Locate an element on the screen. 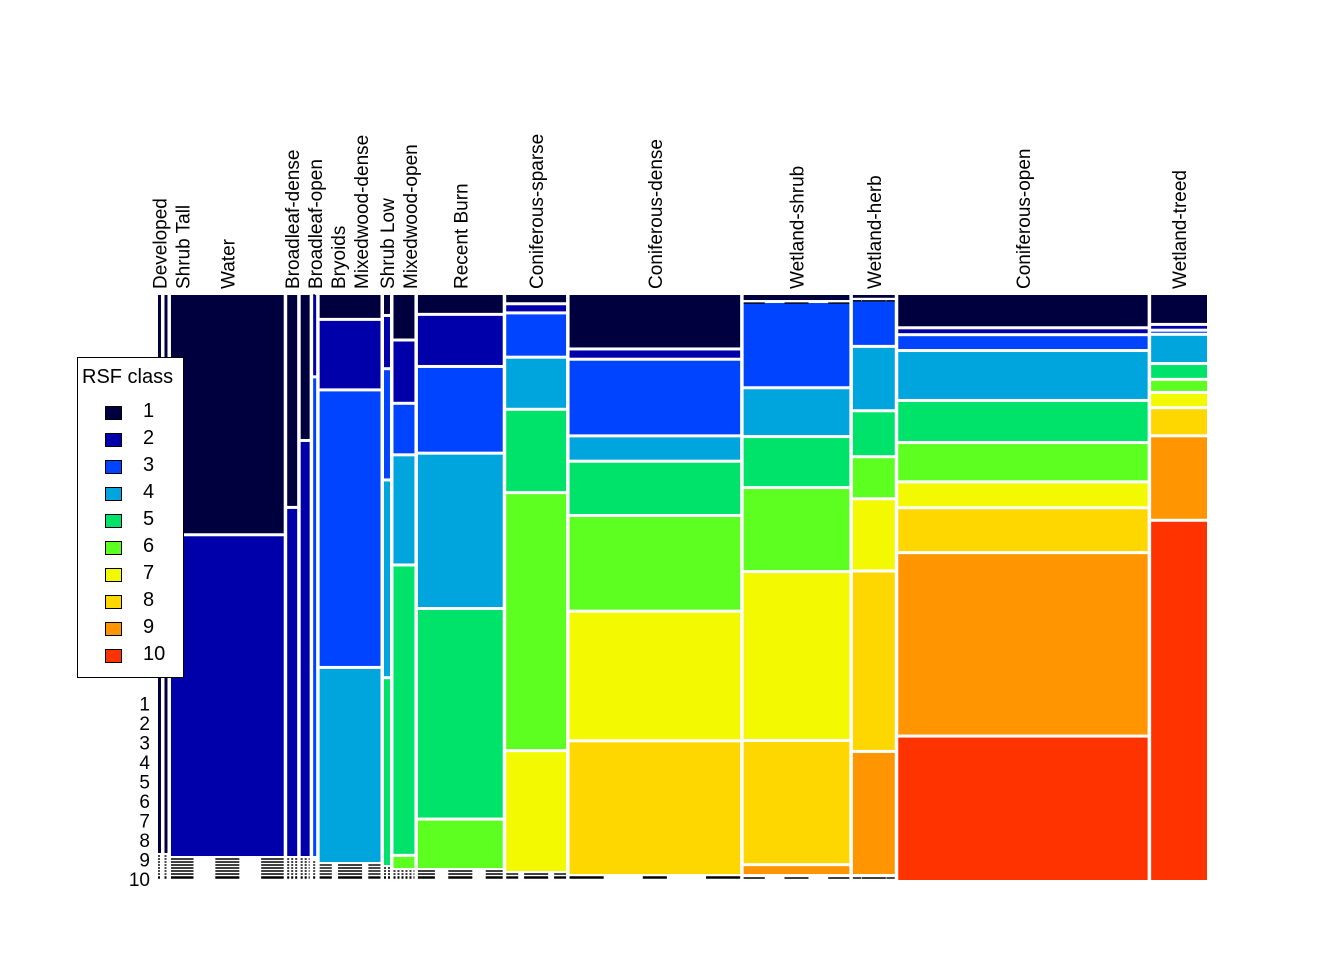  y-tick-label: 7 is located at coordinates (144, 822).